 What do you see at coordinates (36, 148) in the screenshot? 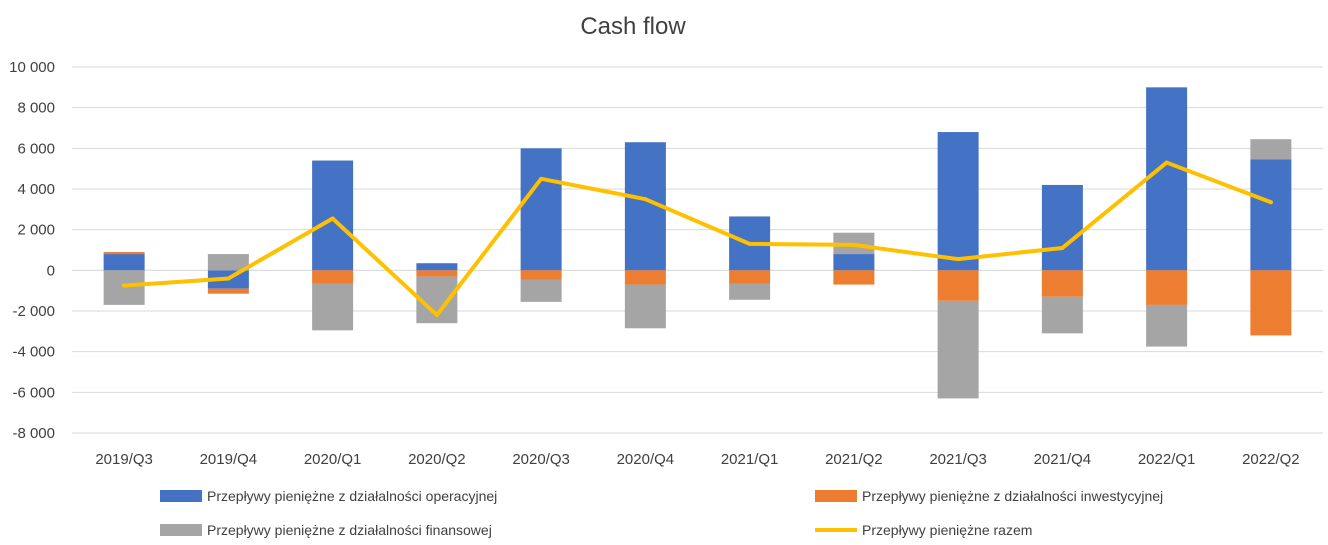
I see `y-tick-label: 6 000` at bounding box center [36, 148].